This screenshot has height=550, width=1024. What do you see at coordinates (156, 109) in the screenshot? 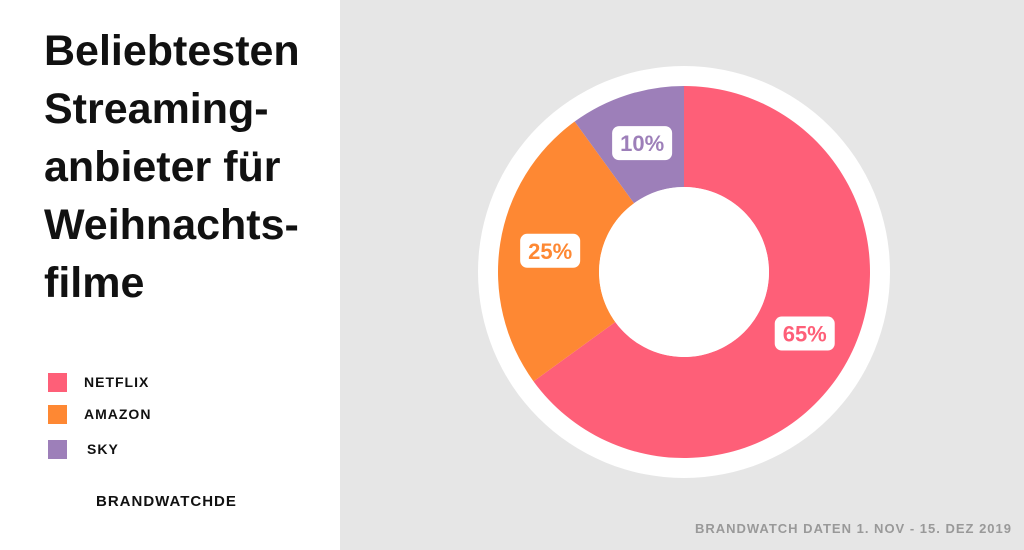
I see `title-line: Streaming-` at bounding box center [156, 109].